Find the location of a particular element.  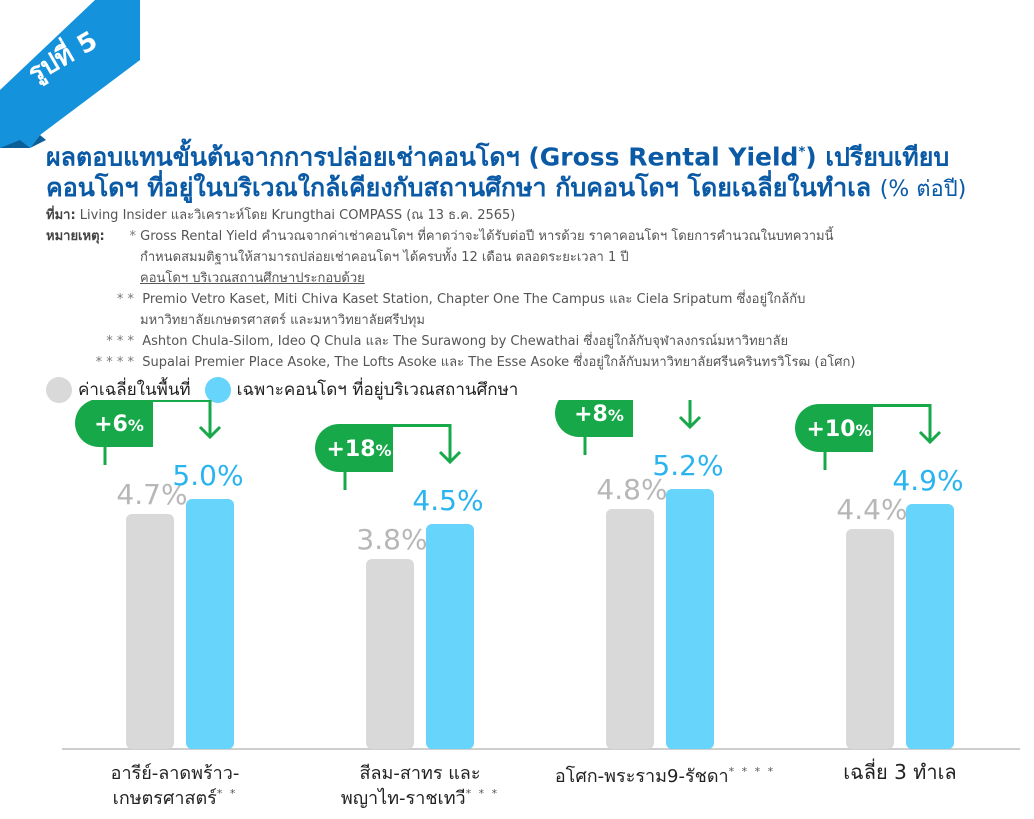

data-label-average: 4.7% is located at coordinates (151, 494).